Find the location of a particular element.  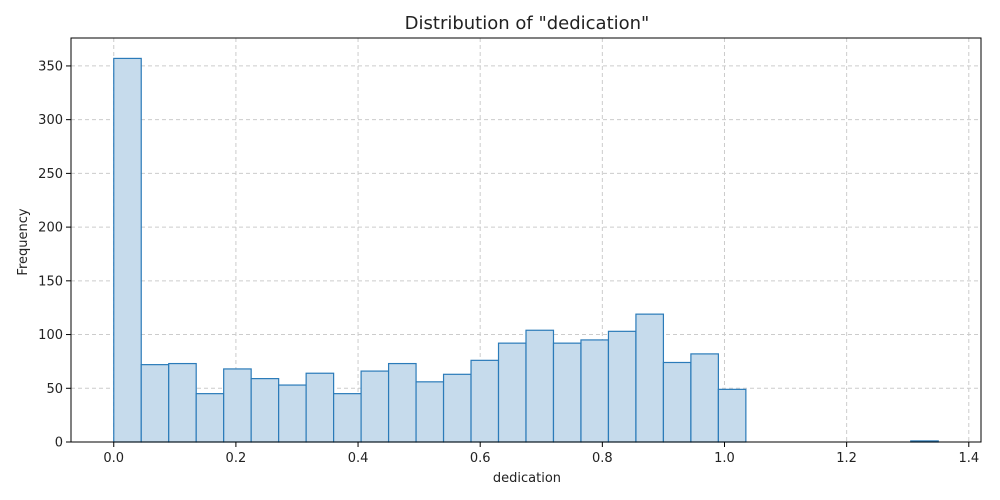

x-tick-label: 0.0 is located at coordinates (113, 458).